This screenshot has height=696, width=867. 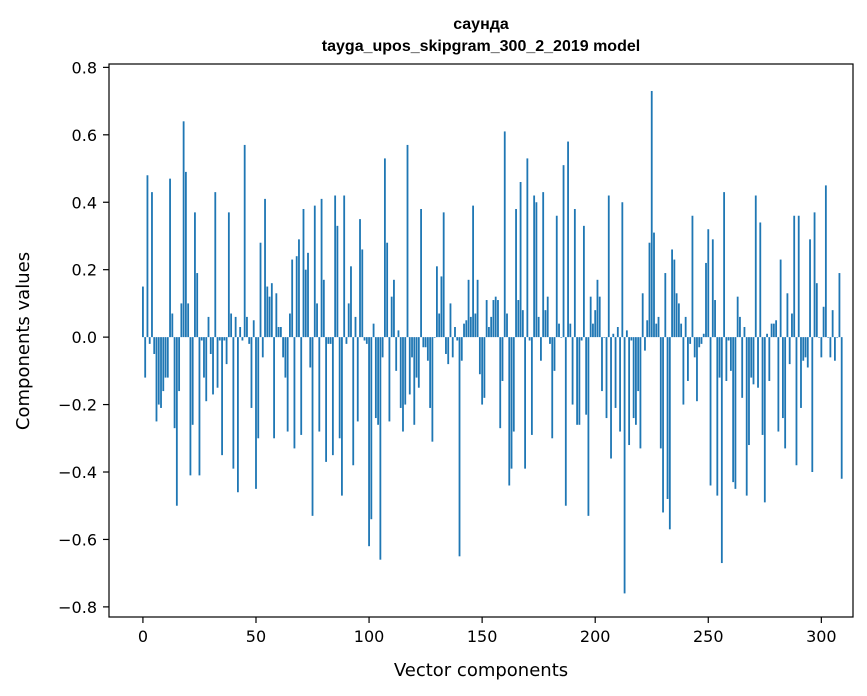 What do you see at coordinates (77, 472) in the screenshot?
I see `y-tick-label: −0.4` at bounding box center [77, 472].